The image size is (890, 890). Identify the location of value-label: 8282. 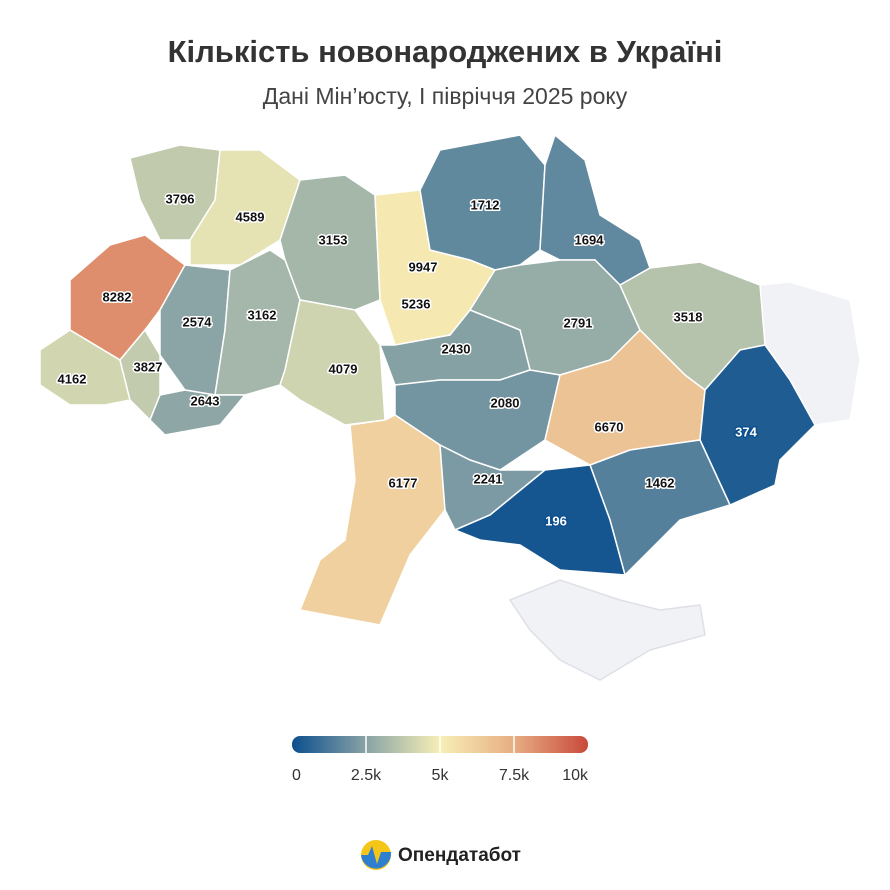
(117, 296).